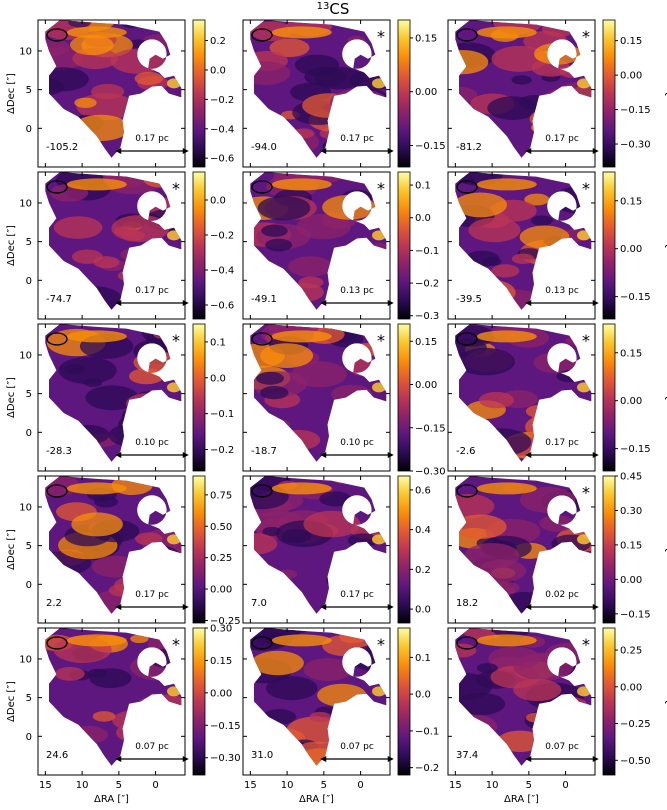  Describe the element at coordinates (111, 245) in the screenshot. I see `axes-frame` at that location.